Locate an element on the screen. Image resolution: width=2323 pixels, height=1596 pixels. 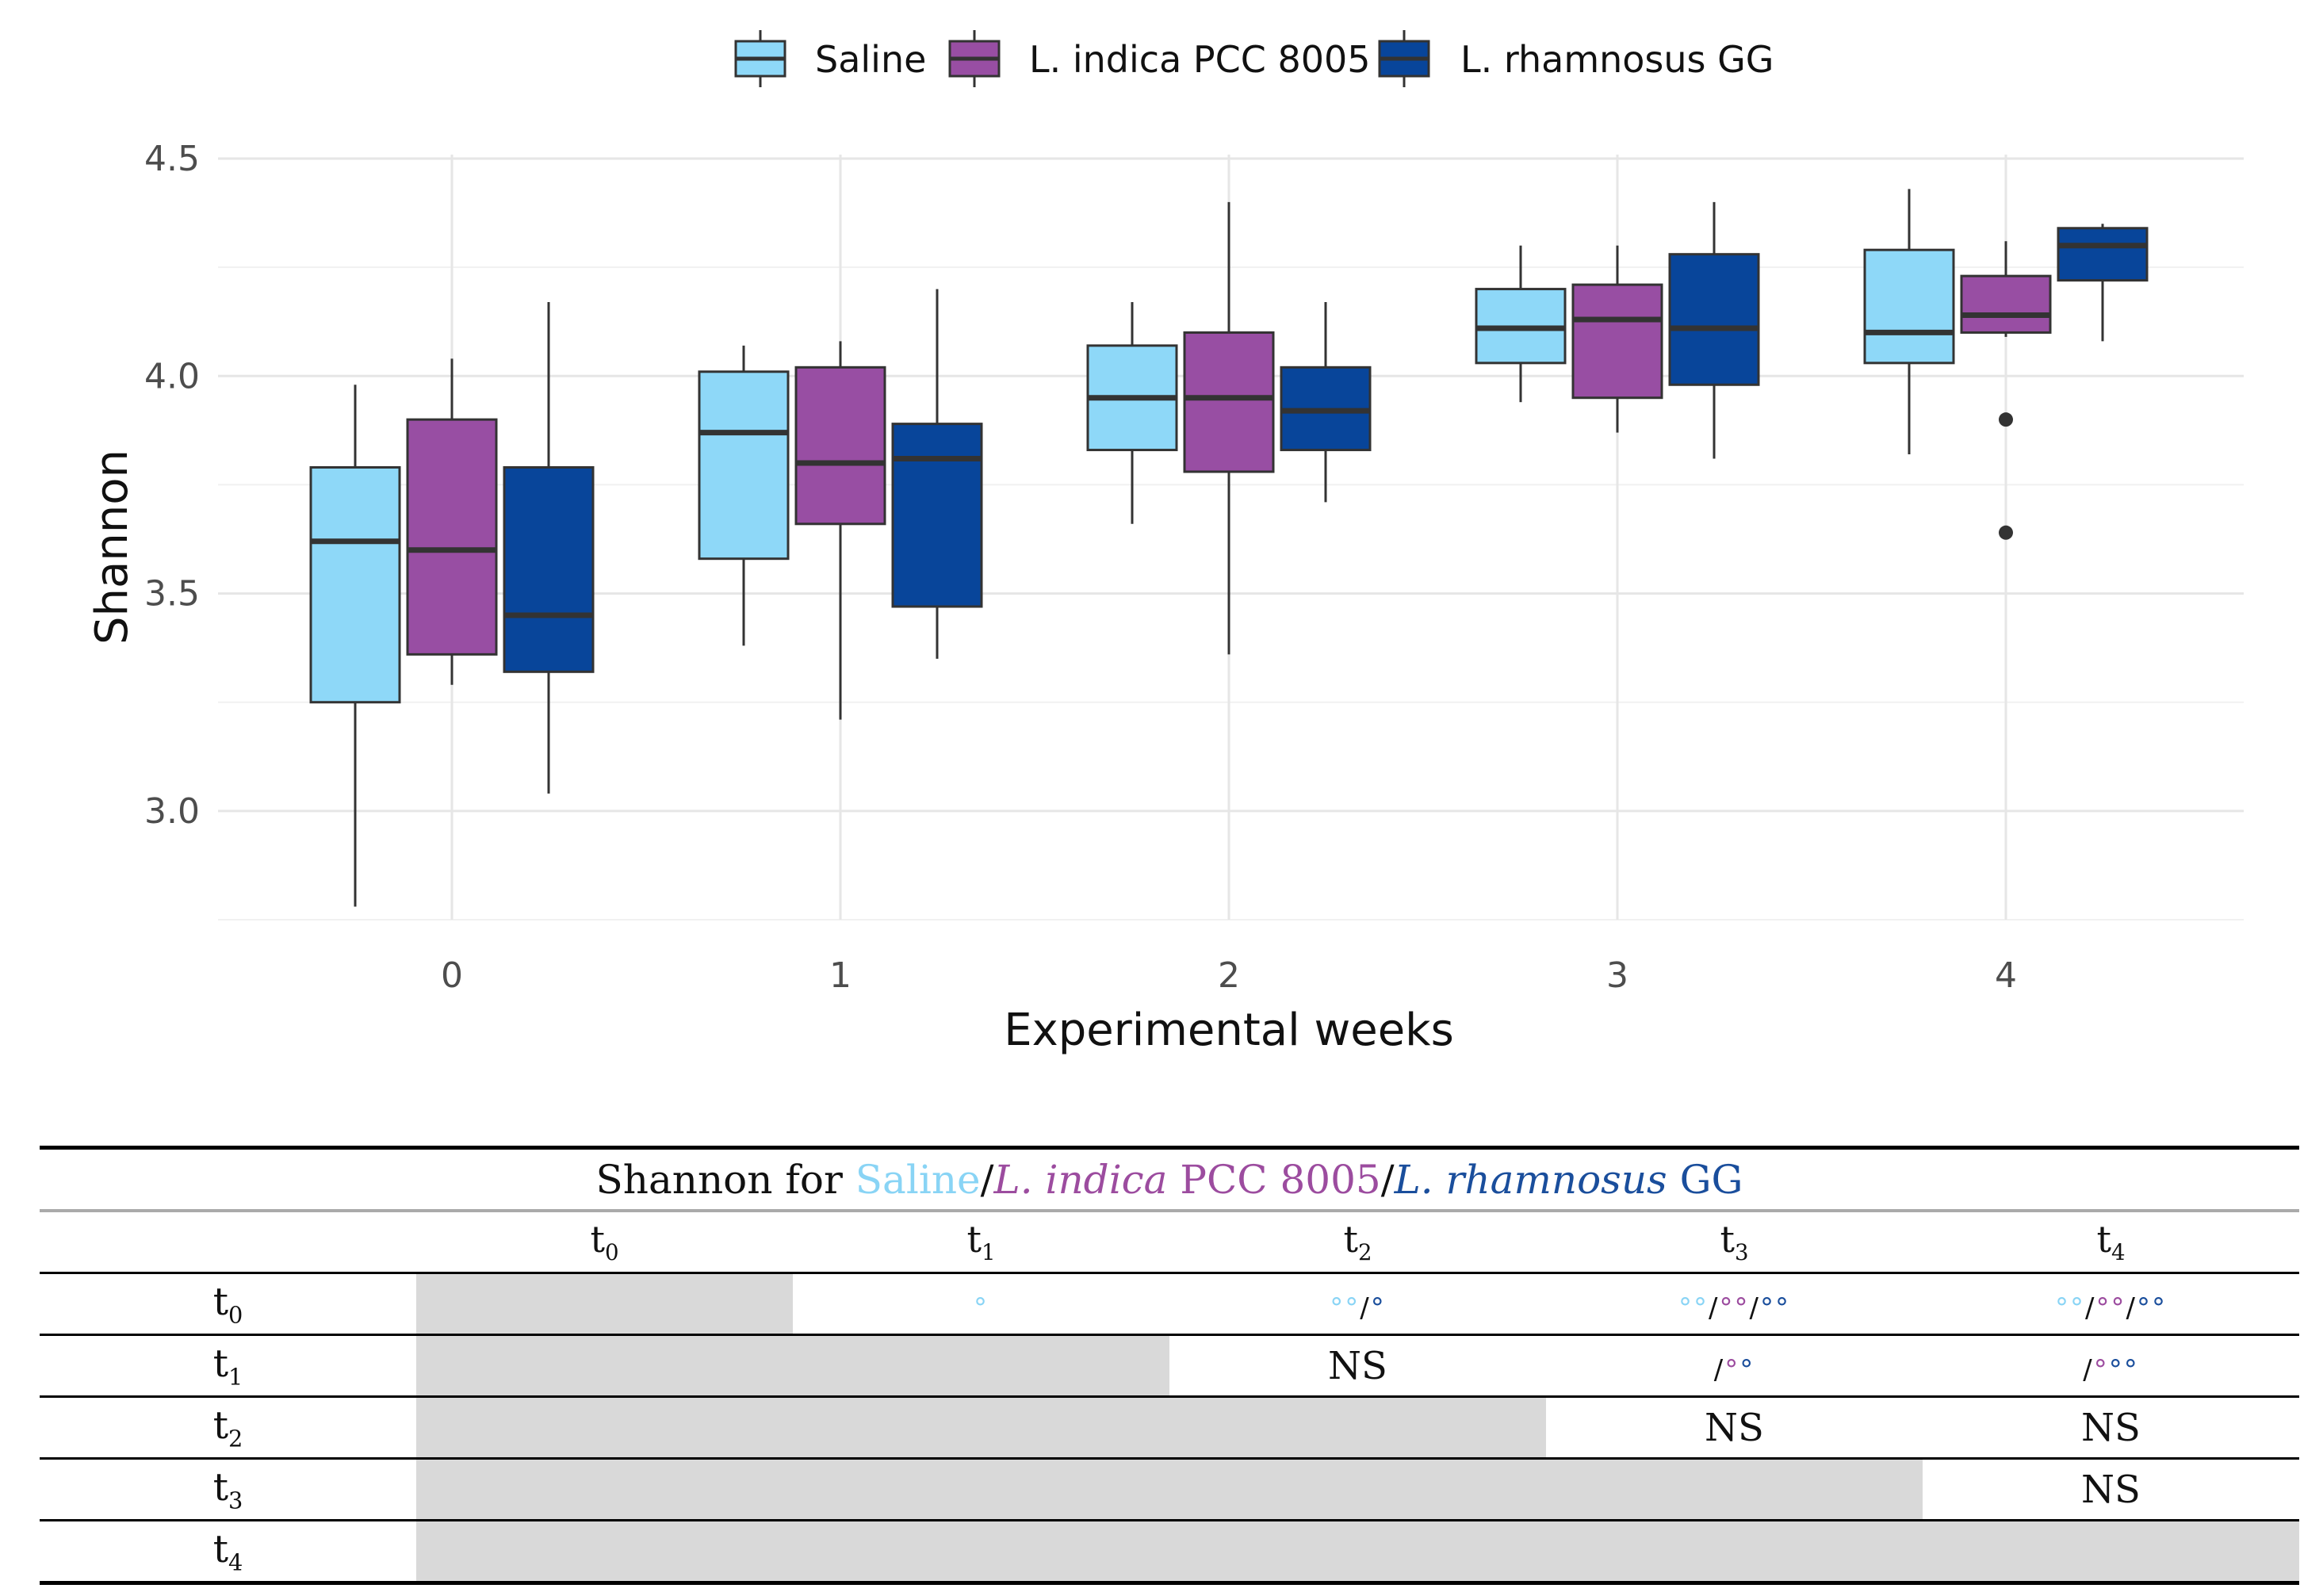
cell-t1_t3: /°° is located at coordinates (1734, 1366).